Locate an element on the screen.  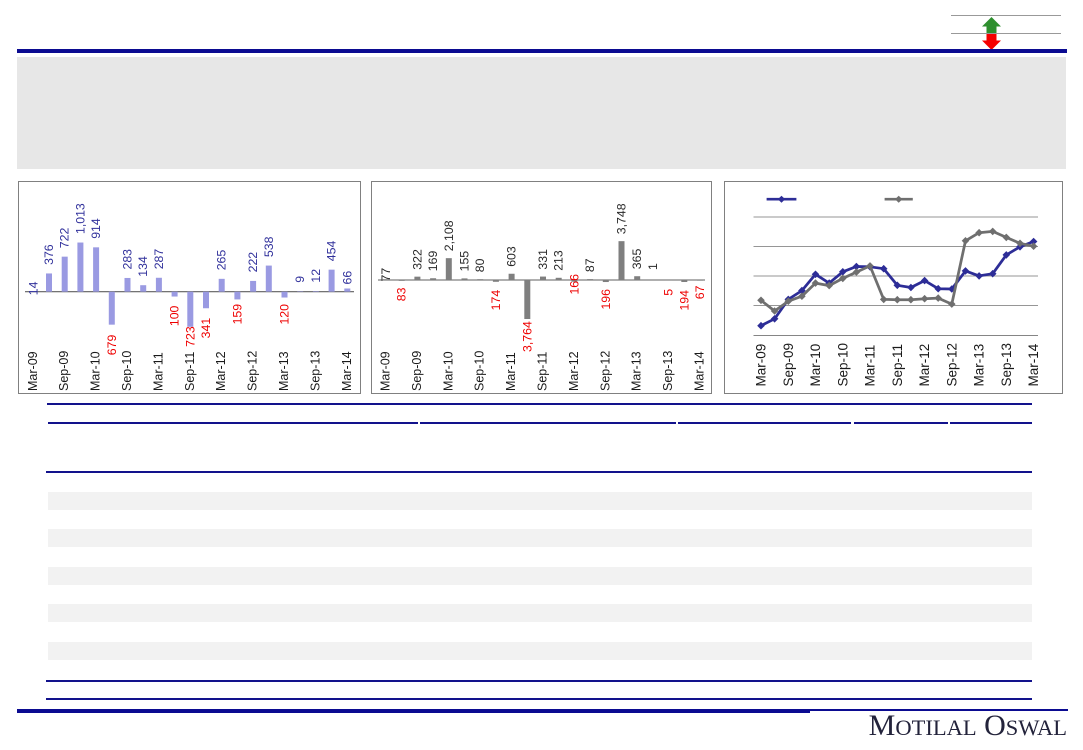
svg-text: 603 is located at coordinates (512, 256).